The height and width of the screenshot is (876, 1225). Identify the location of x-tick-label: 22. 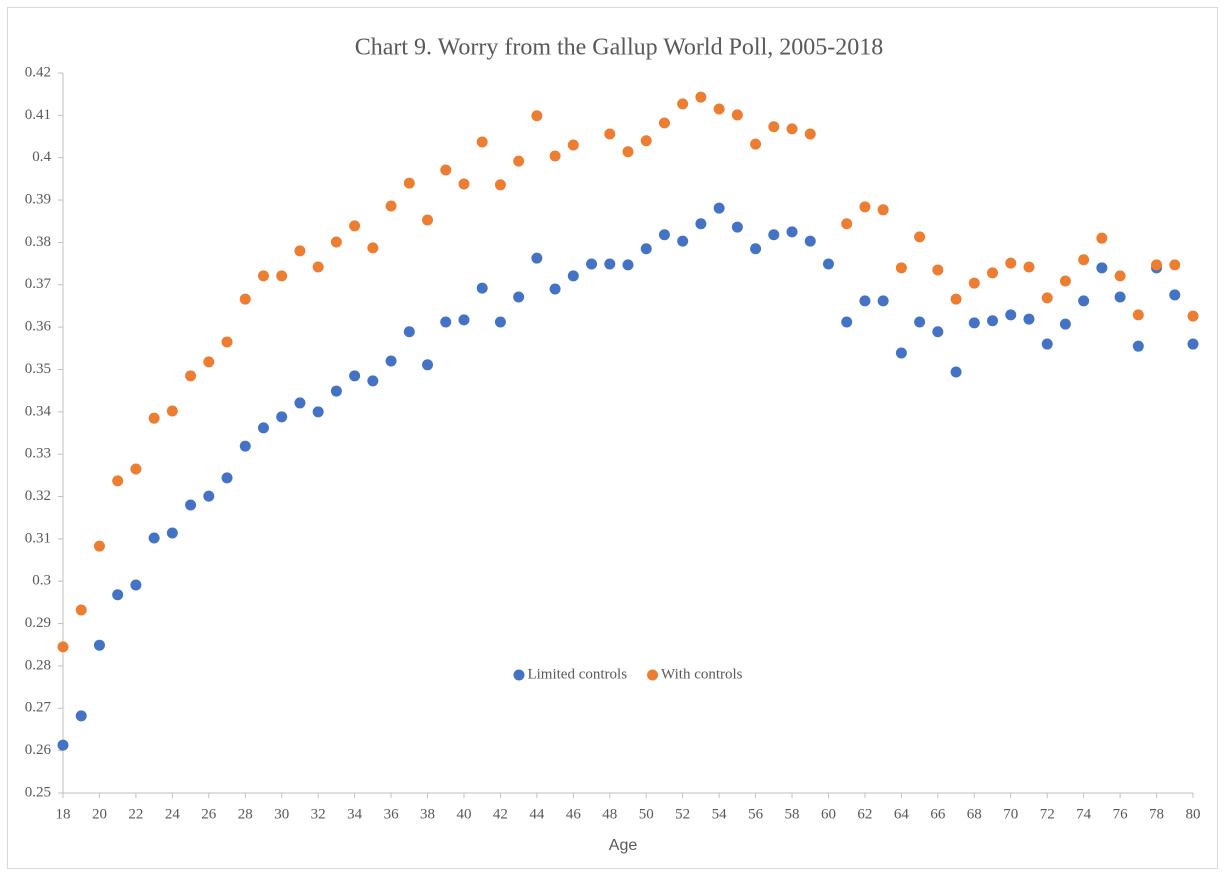
(135, 814).